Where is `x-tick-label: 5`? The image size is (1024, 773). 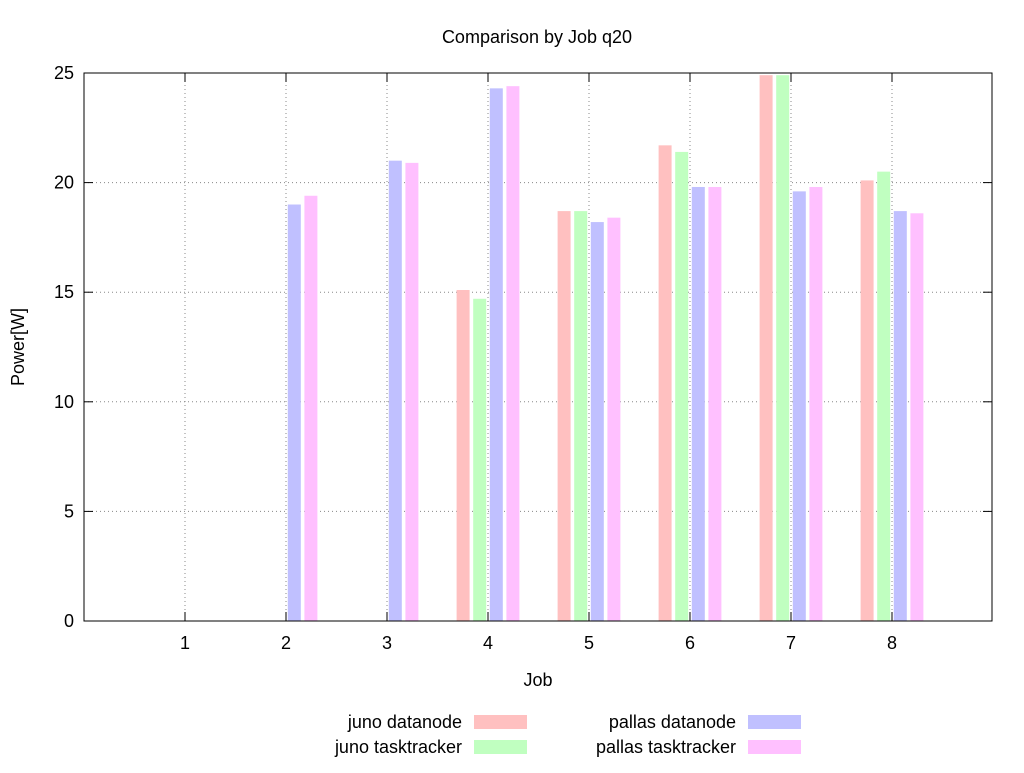
x-tick-label: 5 is located at coordinates (589, 643).